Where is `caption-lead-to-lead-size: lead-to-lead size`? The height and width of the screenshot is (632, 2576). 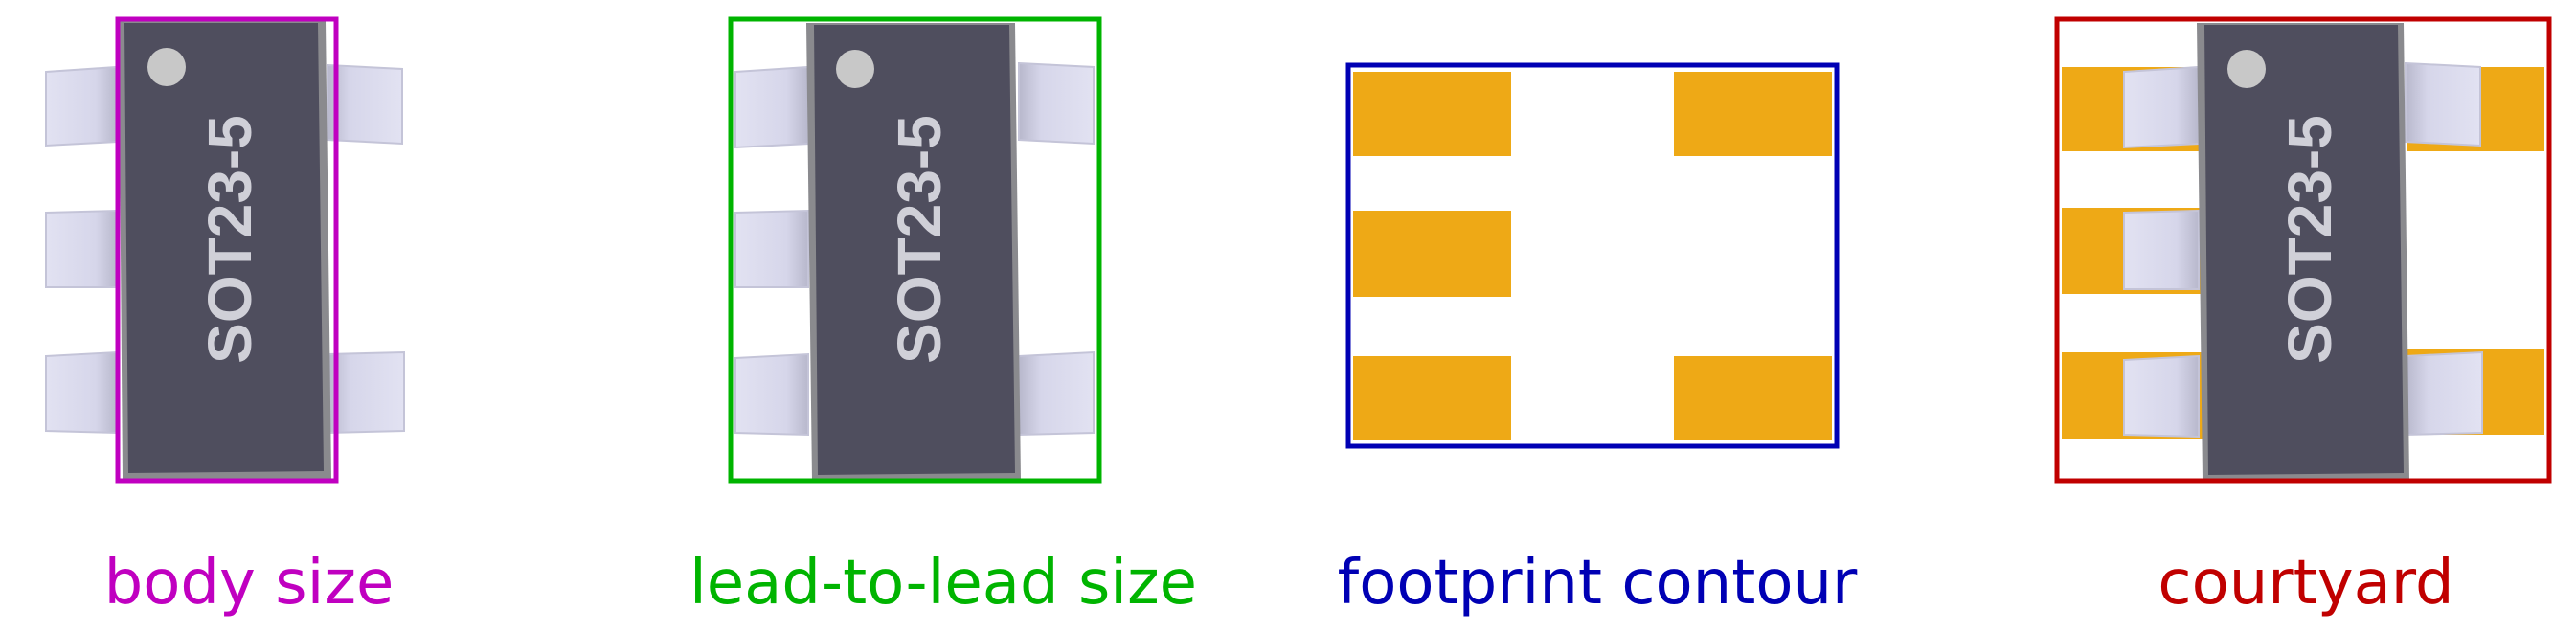 caption-lead-to-lead-size: lead-to-lead size is located at coordinates (943, 583).